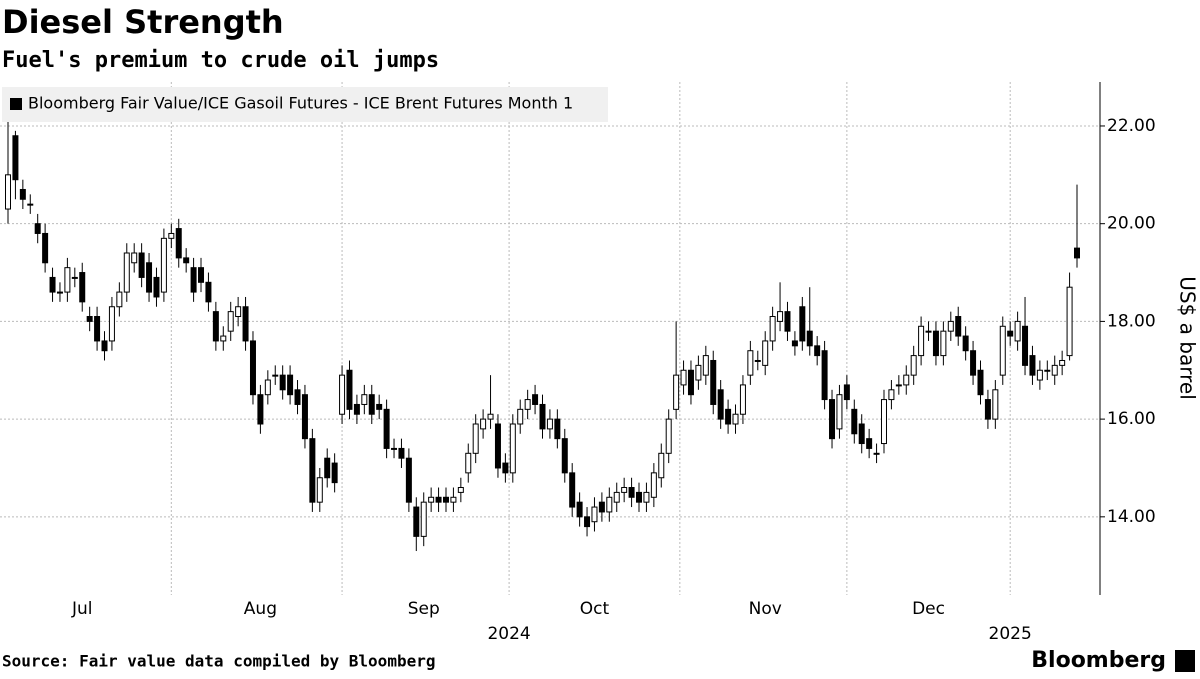  I want to click on x-tick-label: Oct, so click(595, 609).